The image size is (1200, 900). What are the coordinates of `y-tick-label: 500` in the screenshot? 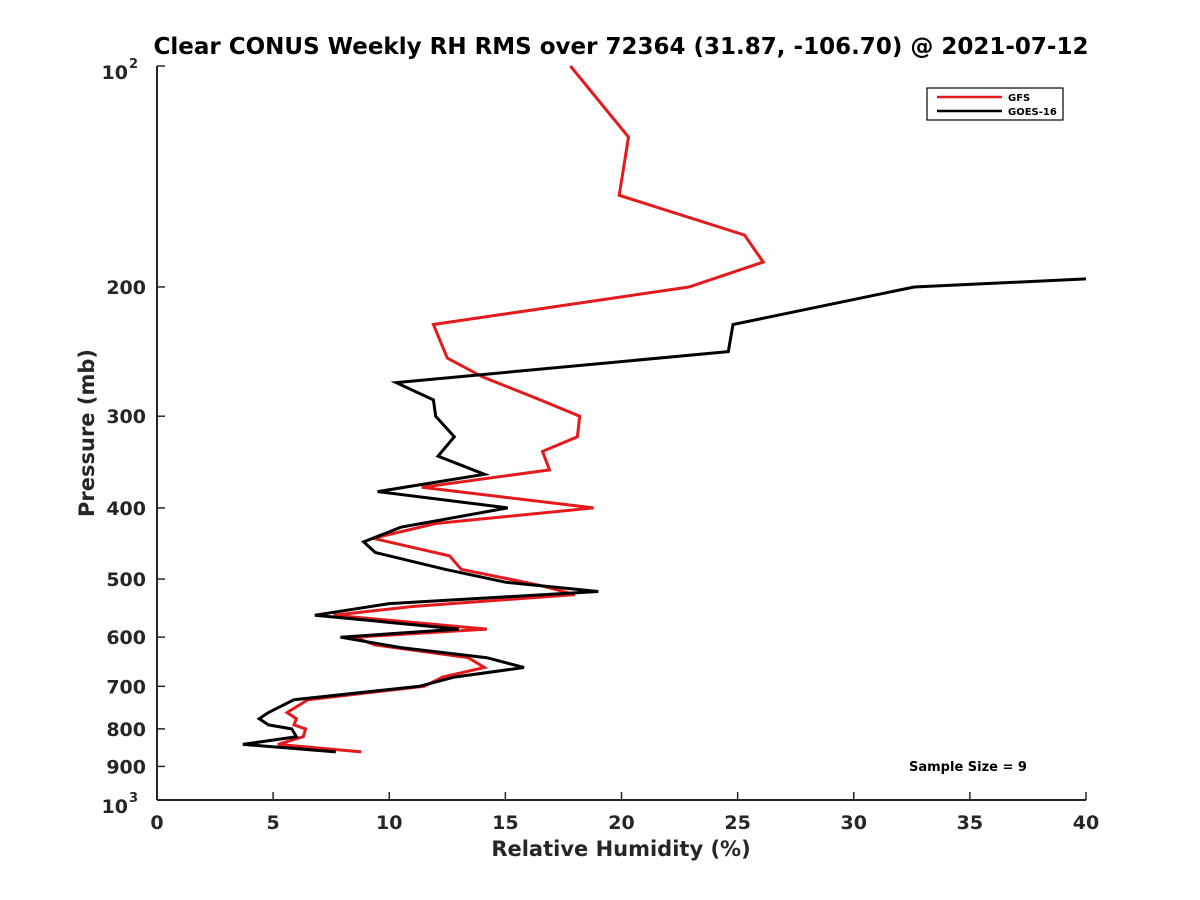 It's located at (126, 580).